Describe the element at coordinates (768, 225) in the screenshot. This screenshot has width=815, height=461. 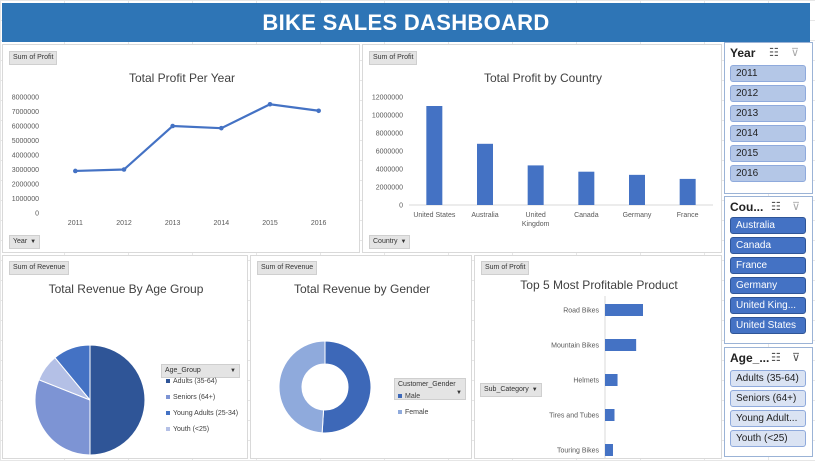
I see `slicer-item: Australia` at that location.